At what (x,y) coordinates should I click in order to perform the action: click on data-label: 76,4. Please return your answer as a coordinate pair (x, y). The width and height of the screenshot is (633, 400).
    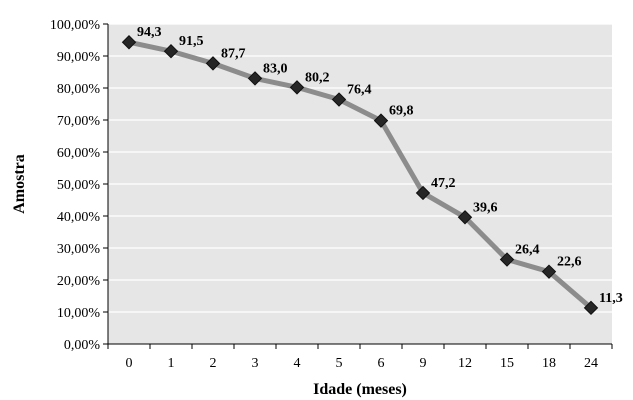
    Looking at the image, I should click on (359, 90).